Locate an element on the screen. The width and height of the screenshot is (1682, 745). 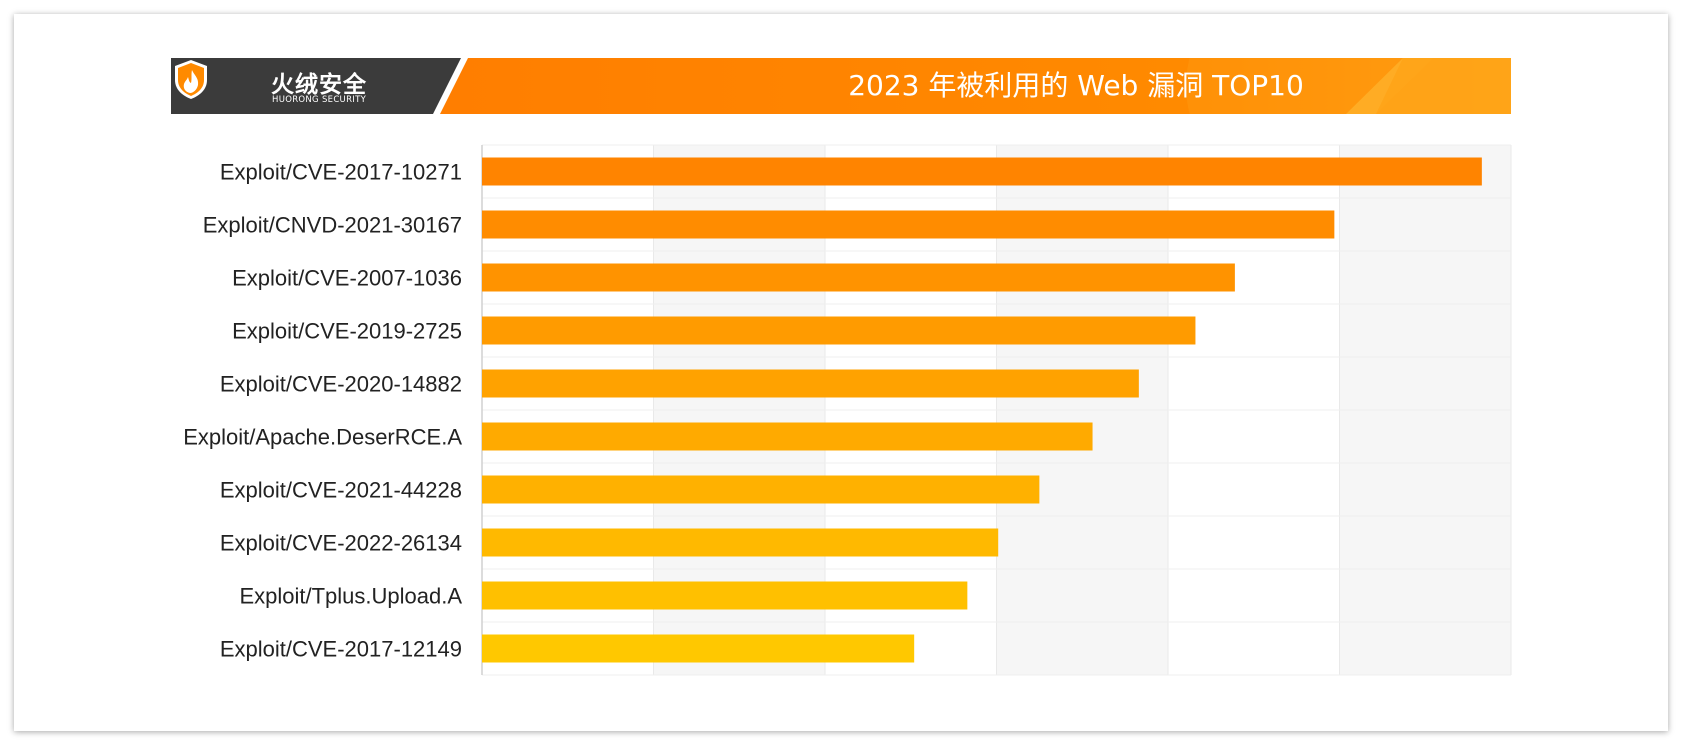
category-label: Exploit/CVE-2019-2725 is located at coordinates (347, 331).